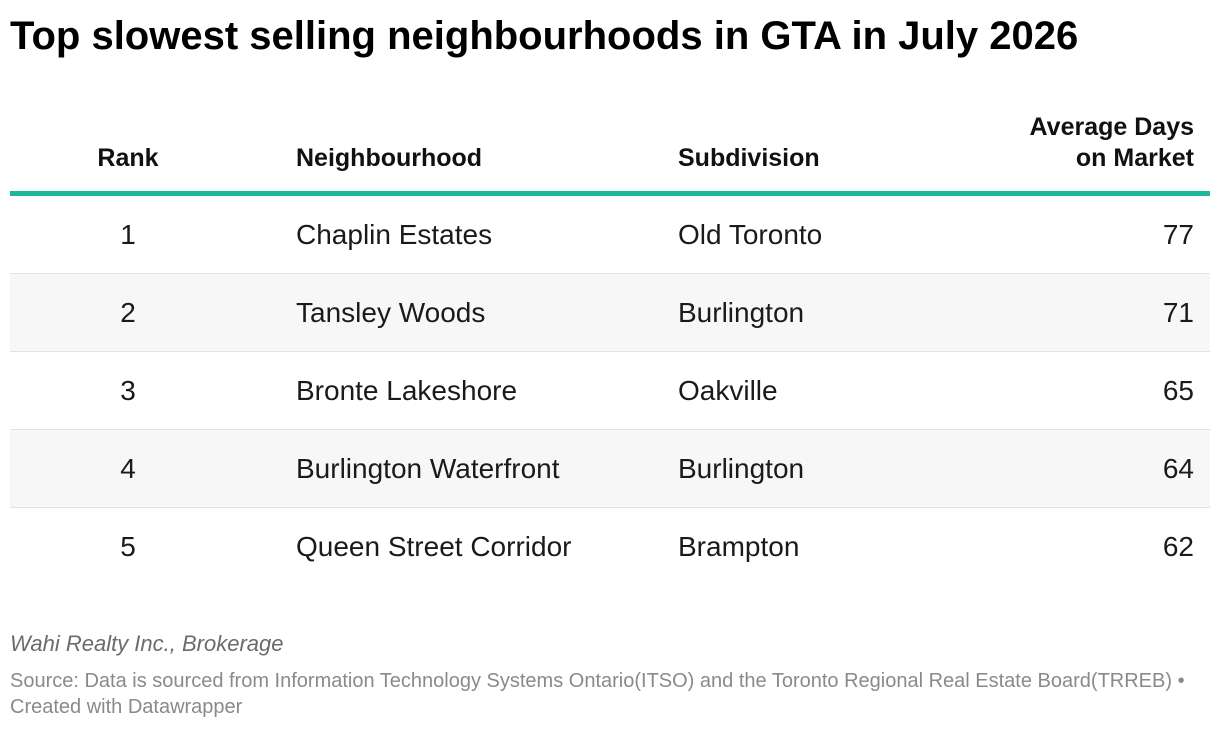  Describe the element at coordinates (147, 643) in the screenshot. I see `notes-text: Wahi Realty Inc., Brokerage` at that location.